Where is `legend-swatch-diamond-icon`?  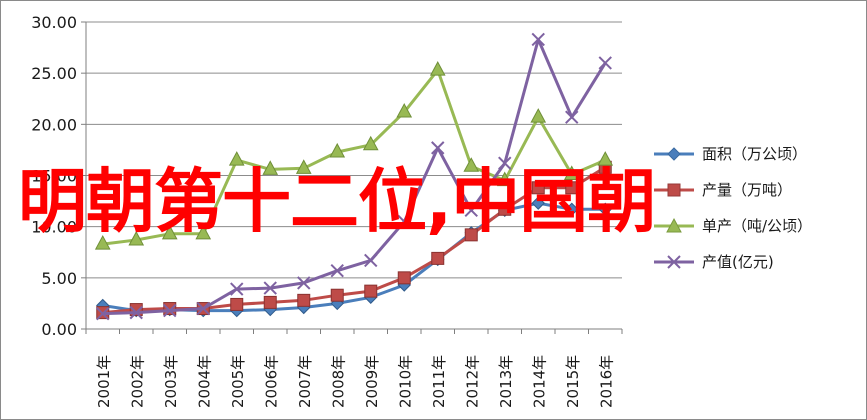 legend-swatch-diamond-icon is located at coordinates (674, 154).